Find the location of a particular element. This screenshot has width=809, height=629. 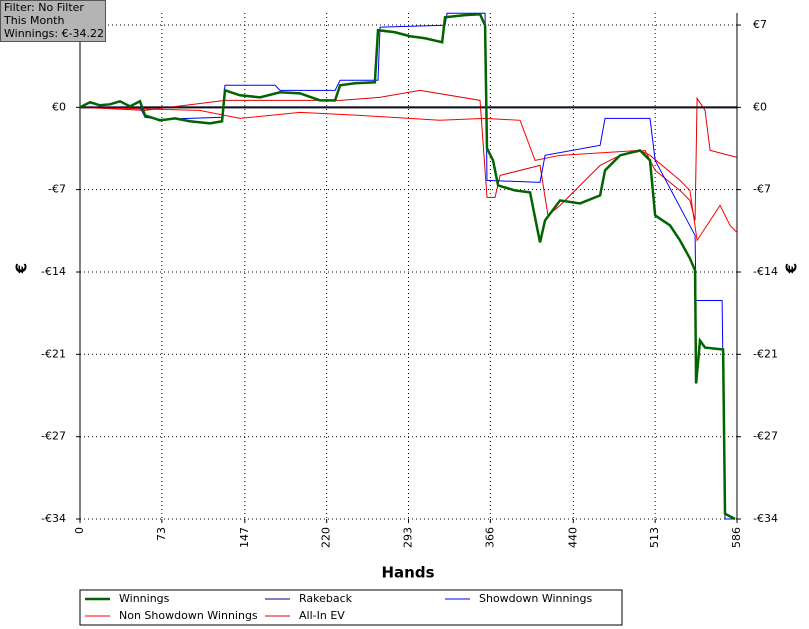

legend-label: Winnings is located at coordinates (144, 598).